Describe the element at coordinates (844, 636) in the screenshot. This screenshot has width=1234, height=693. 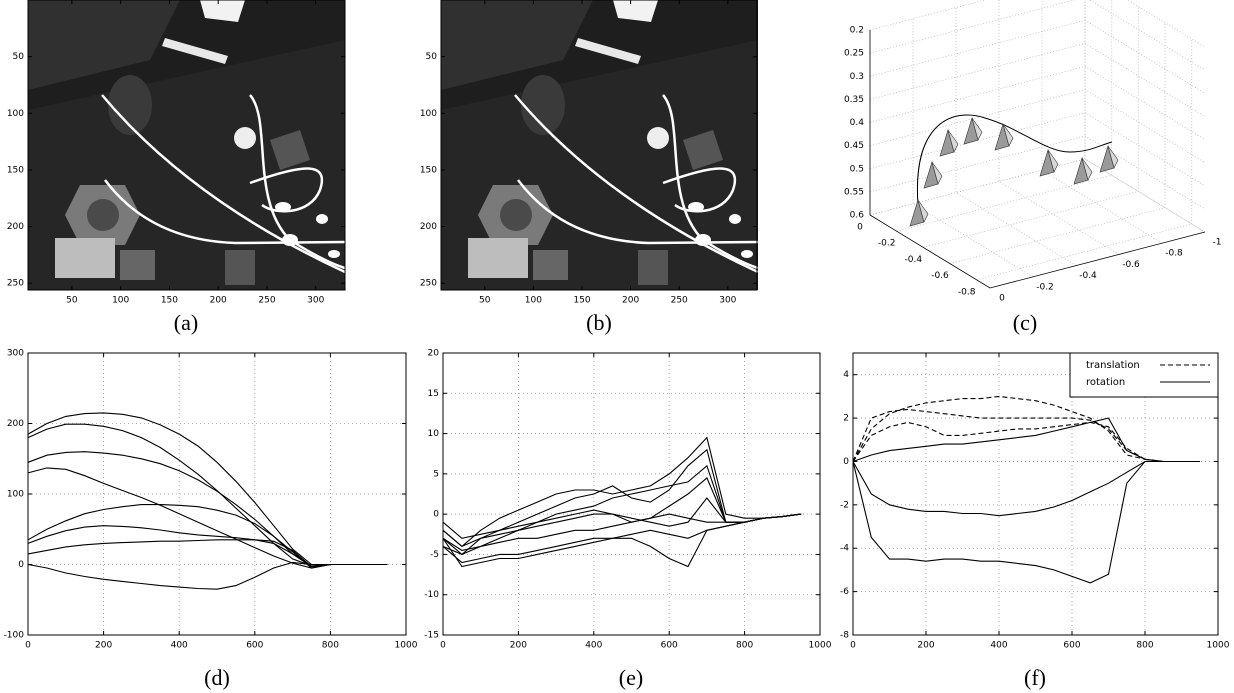
I see `y-tick-label: -8` at that location.